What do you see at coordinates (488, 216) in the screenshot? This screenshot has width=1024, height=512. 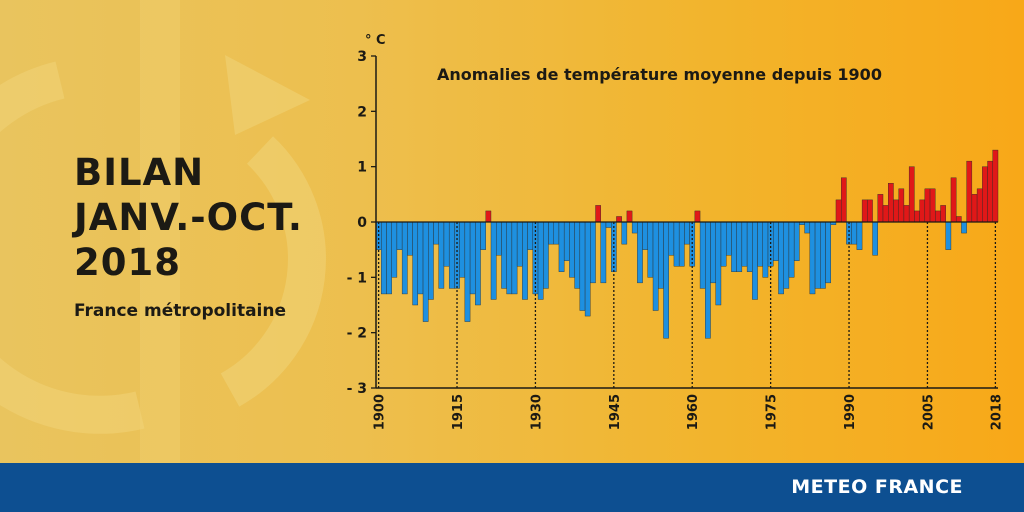 I see `bar-1921` at bounding box center [488, 216].